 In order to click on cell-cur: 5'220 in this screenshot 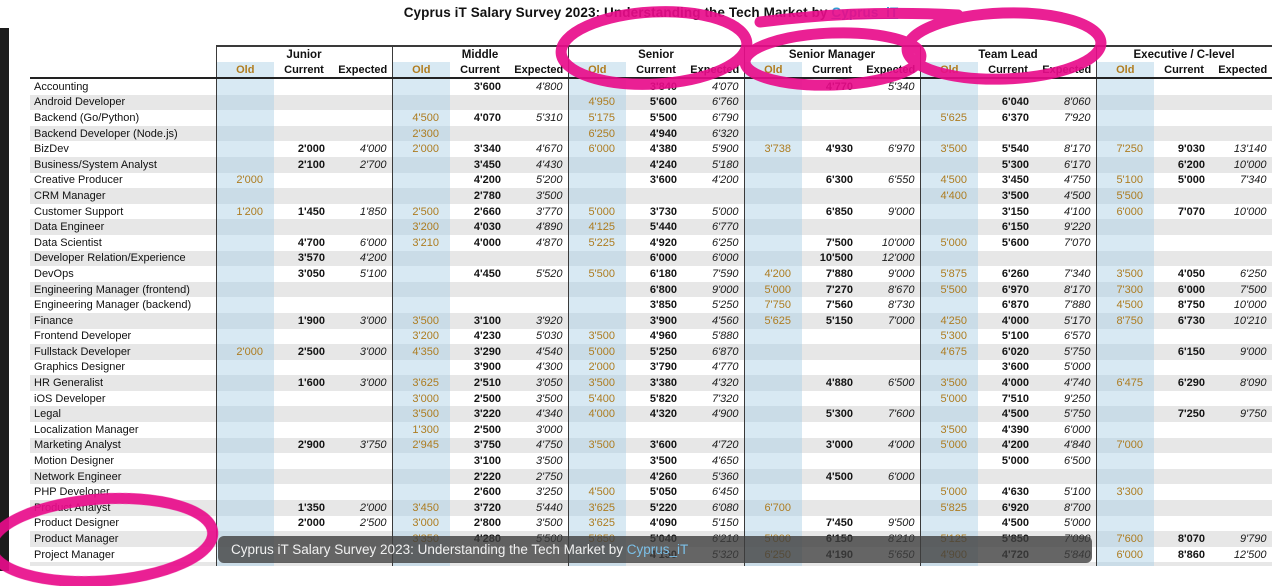, I will do `click(656, 508)`.